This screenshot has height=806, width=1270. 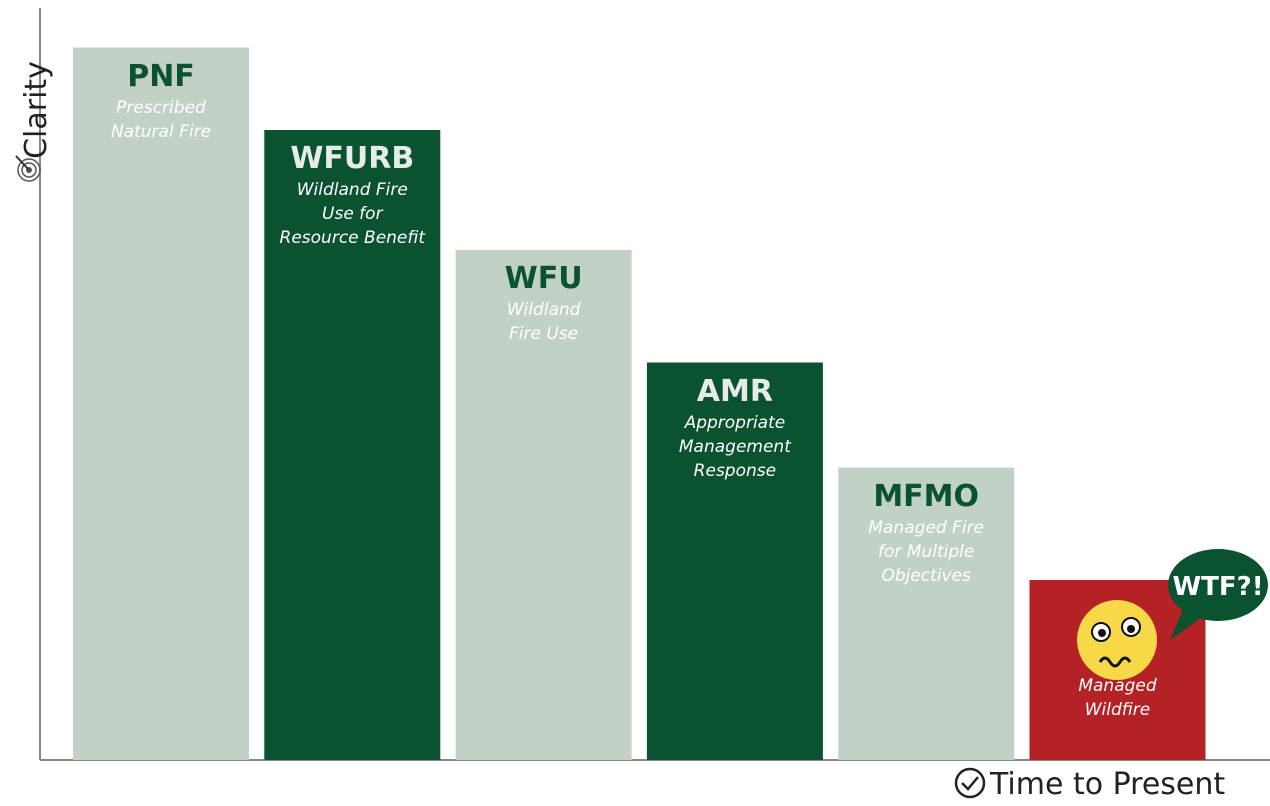 I want to click on target-icon, so click(x=28, y=168).